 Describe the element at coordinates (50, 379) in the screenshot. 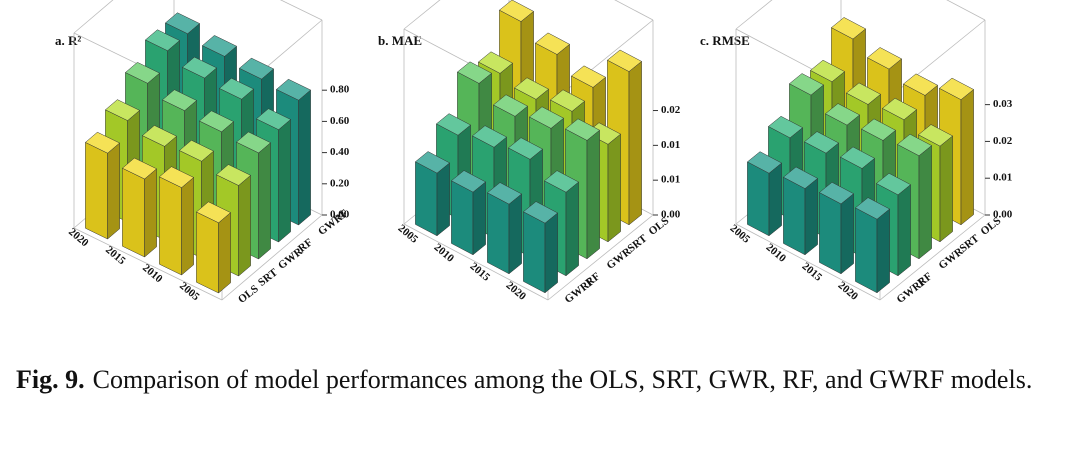

I see `caption-label: Fig. 9.` at that location.